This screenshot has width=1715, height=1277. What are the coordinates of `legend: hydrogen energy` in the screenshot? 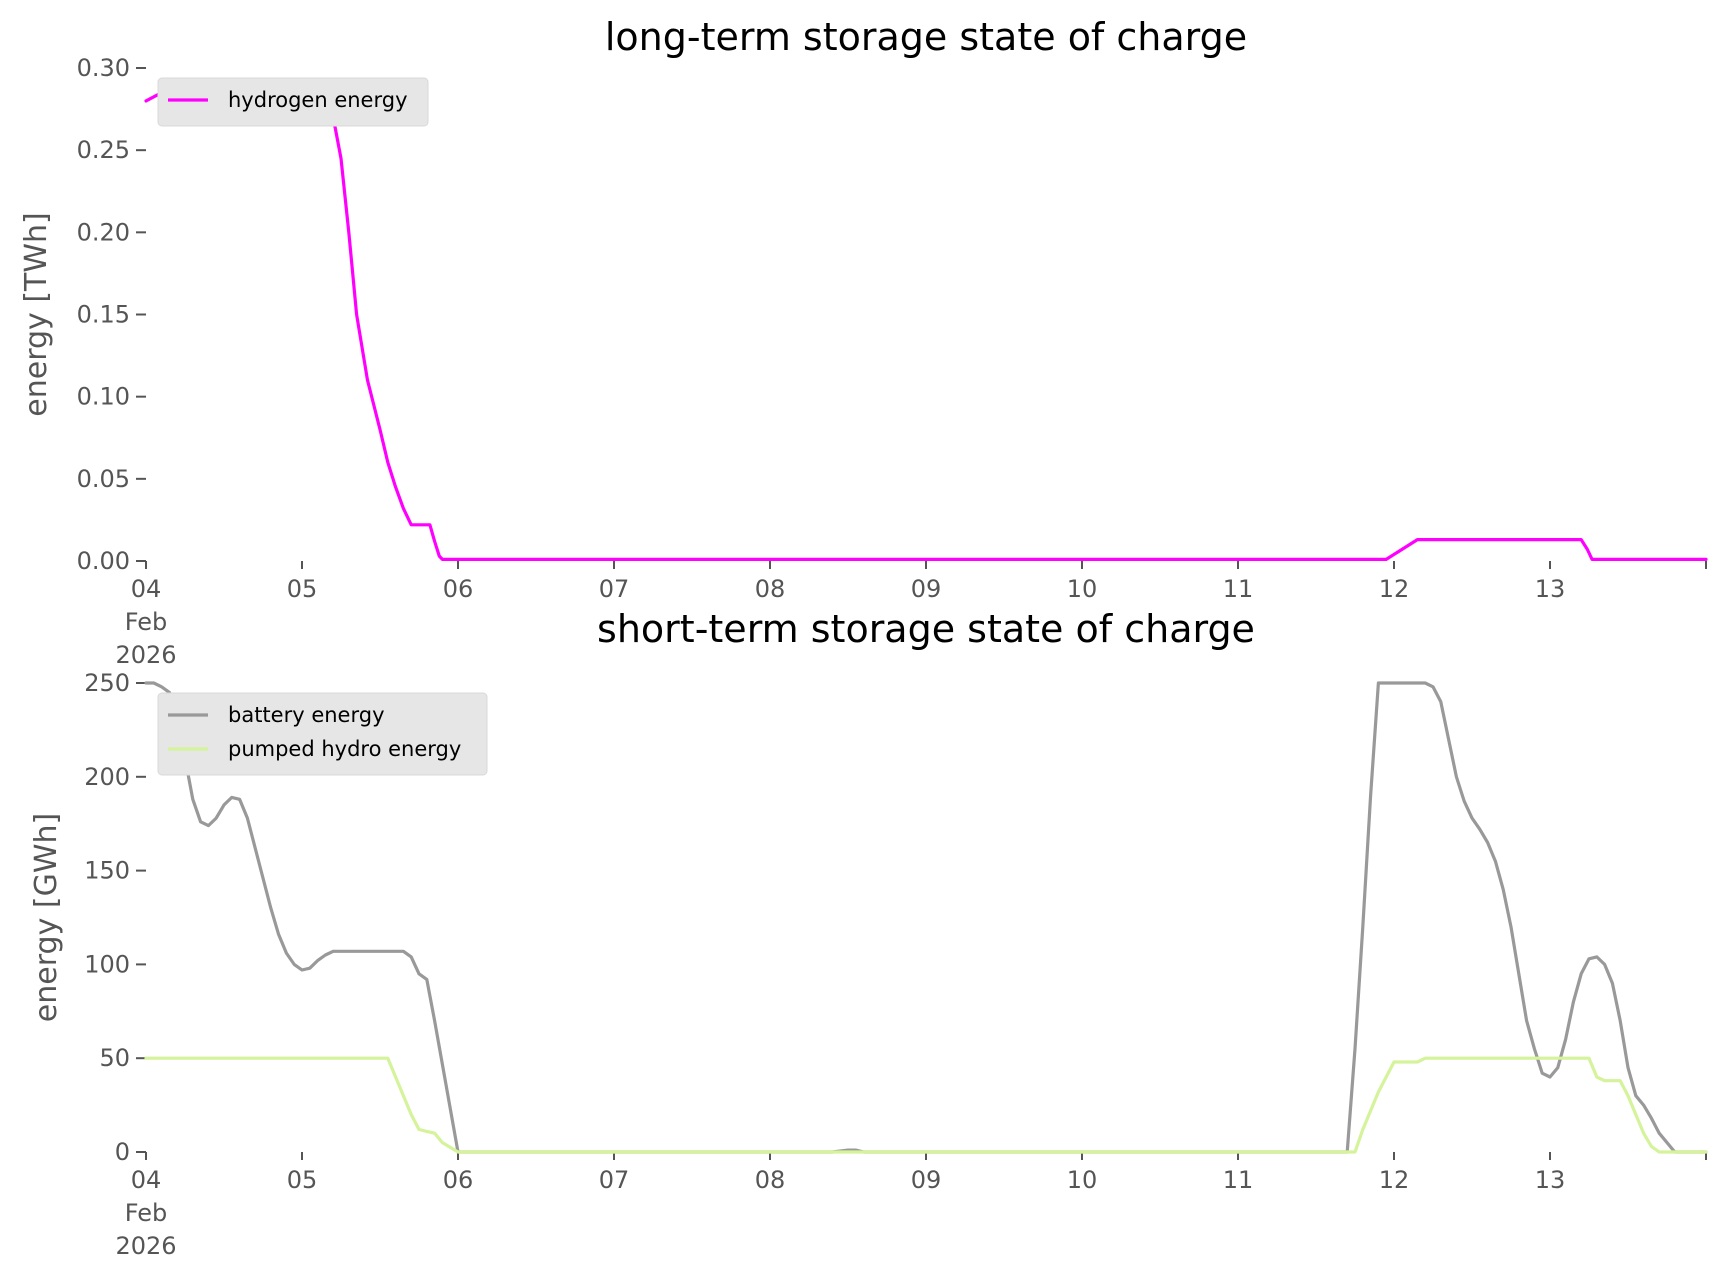 It's located at (293, 102).